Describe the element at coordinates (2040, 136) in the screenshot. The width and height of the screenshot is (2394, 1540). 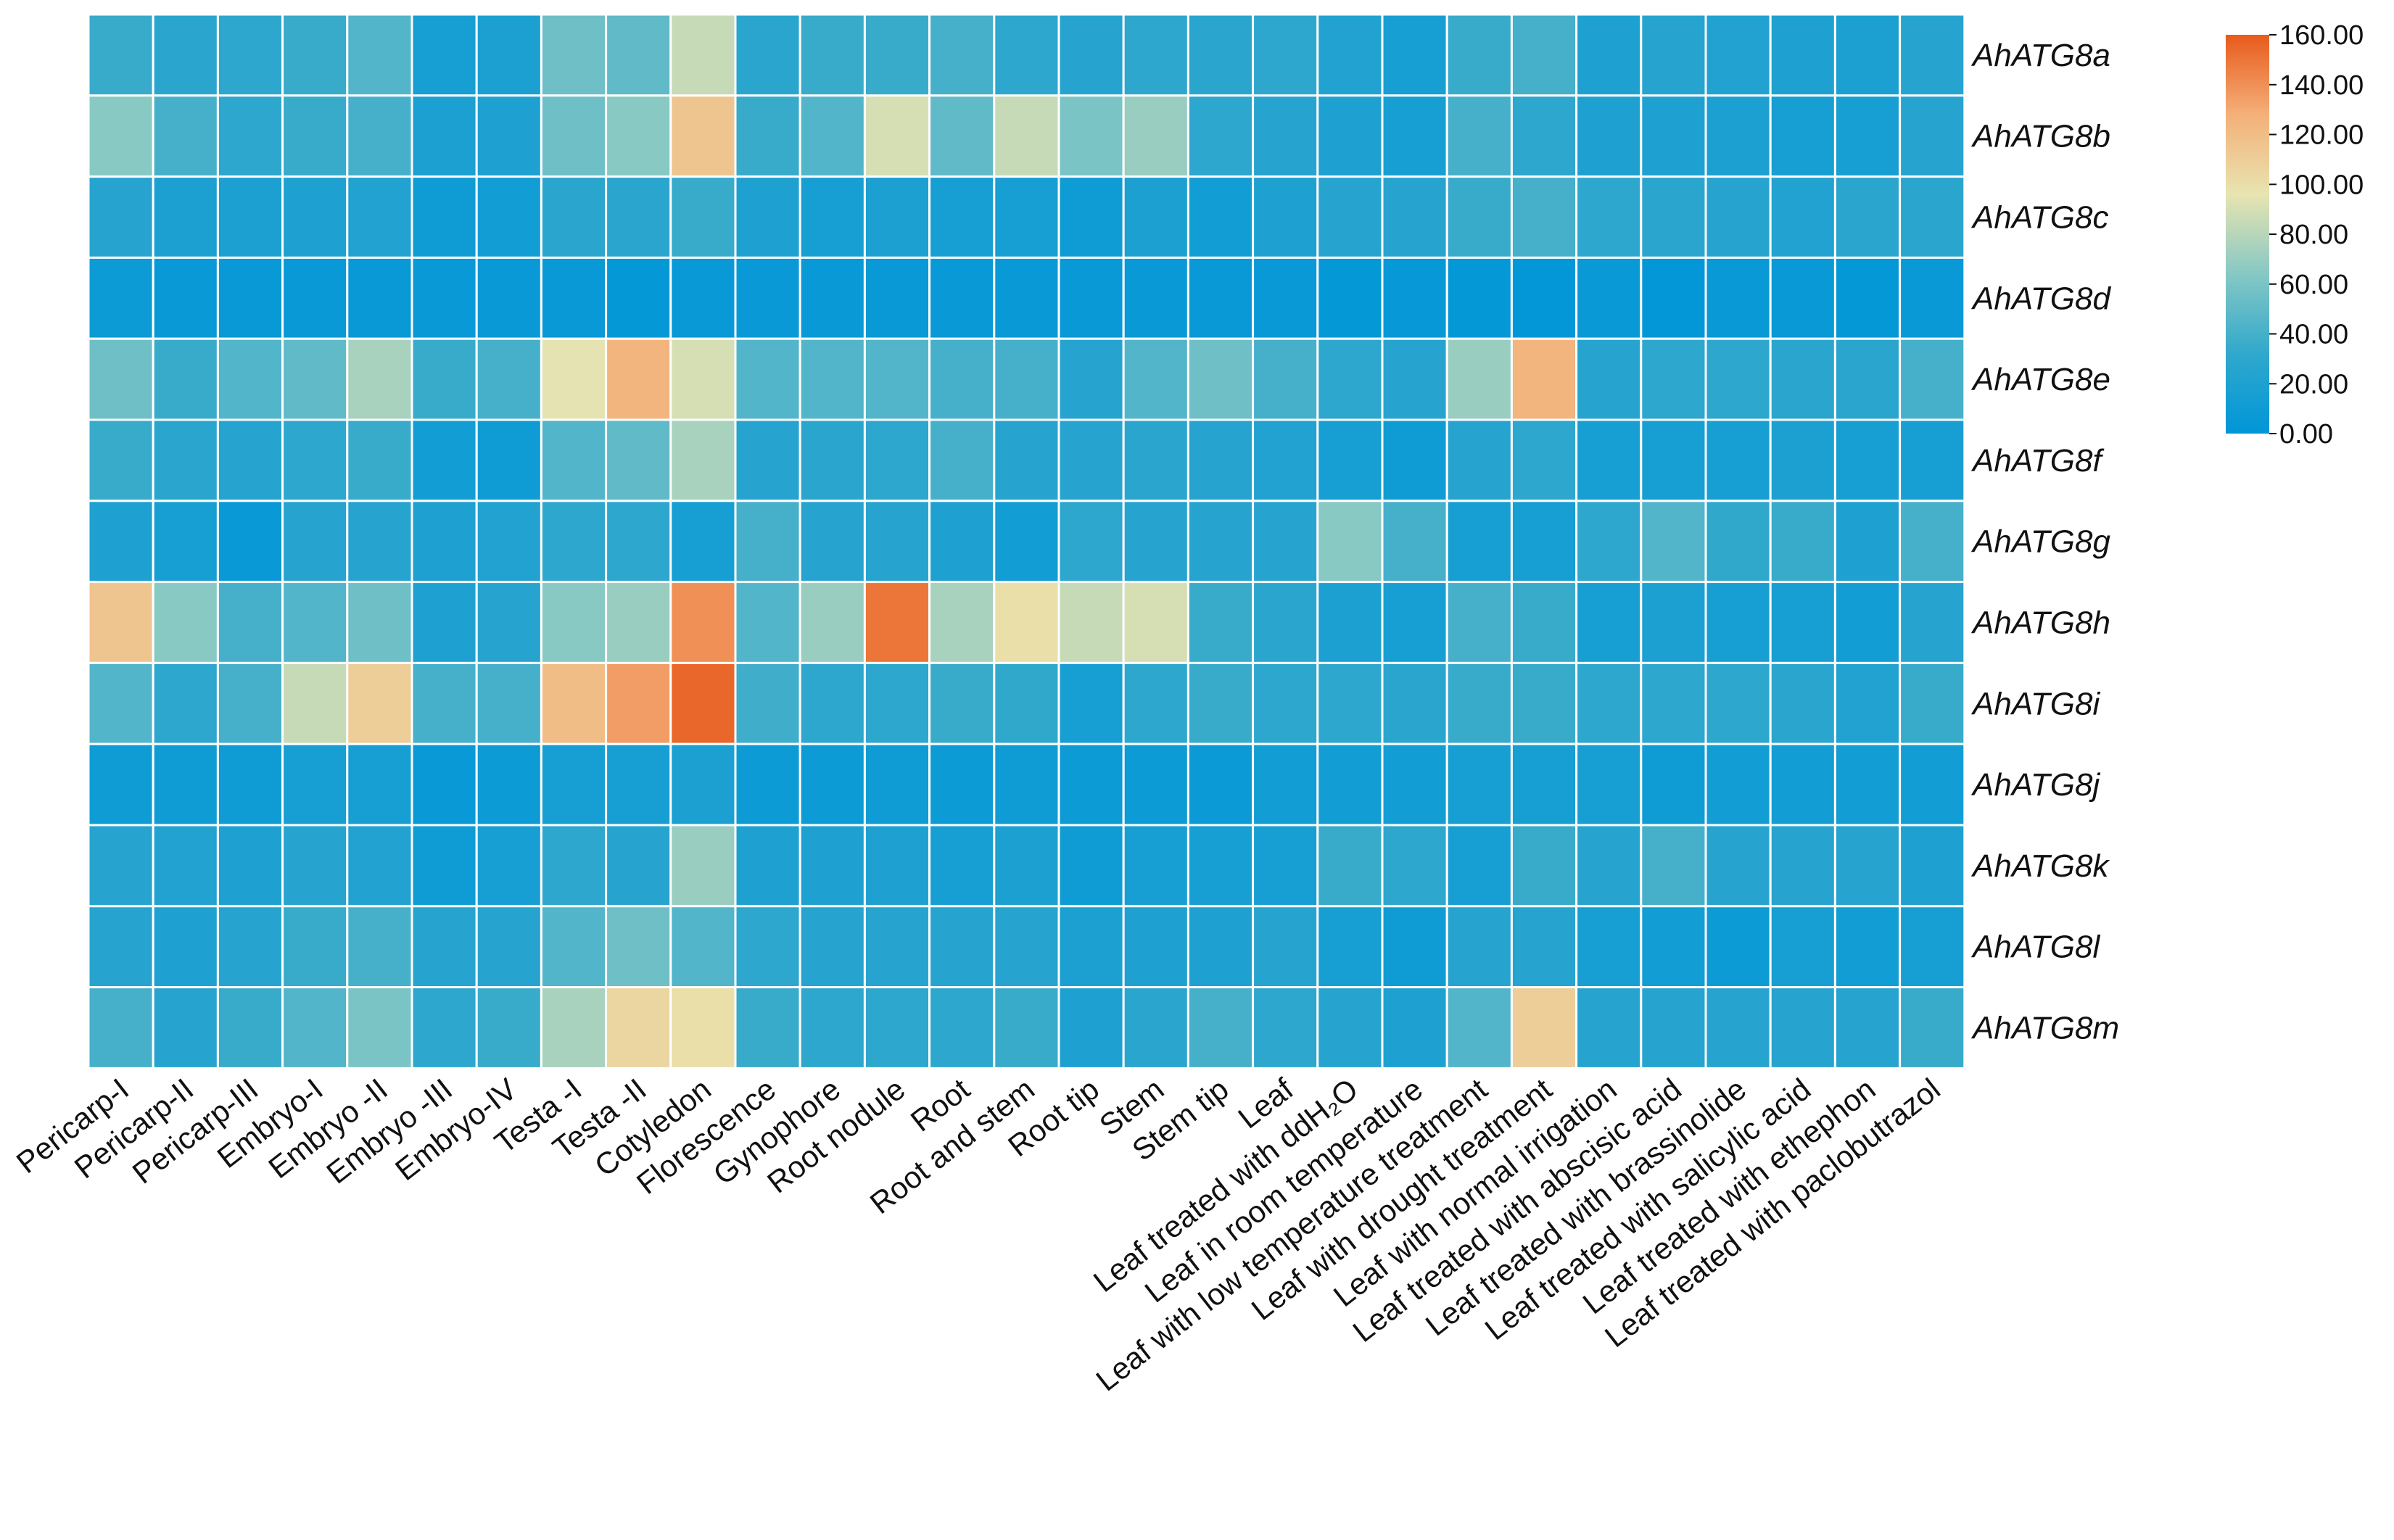
I see `row-label-AhATG8b: AhATG8b` at that location.